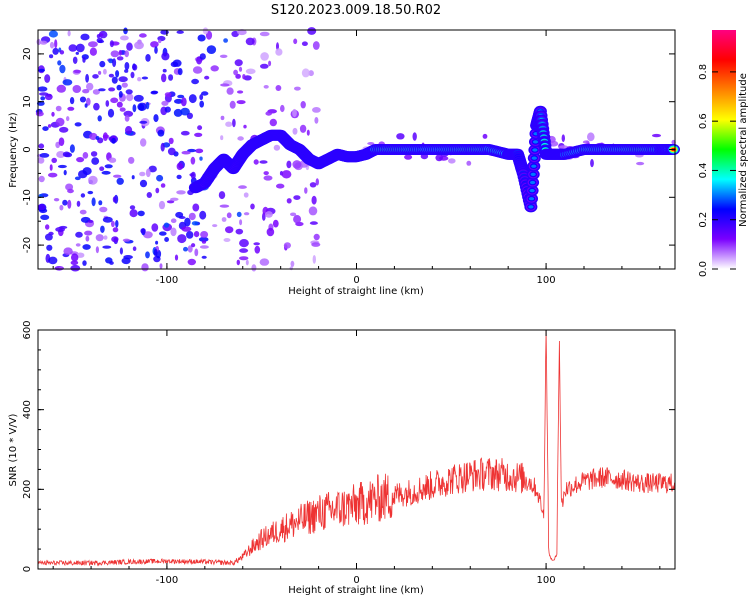 The width and height of the screenshot is (750, 600). Describe the element at coordinates (546, 580) in the screenshot. I see `x-tick-label: 100` at that location.